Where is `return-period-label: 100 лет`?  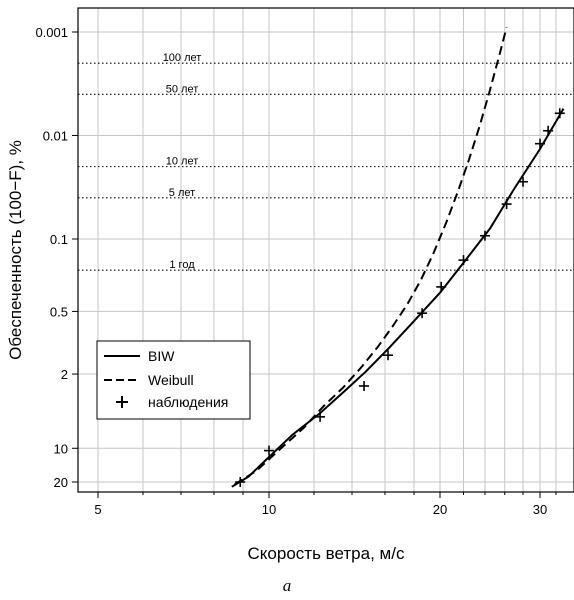
return-period-label: 100 лет is located at coordinates (182, 58).